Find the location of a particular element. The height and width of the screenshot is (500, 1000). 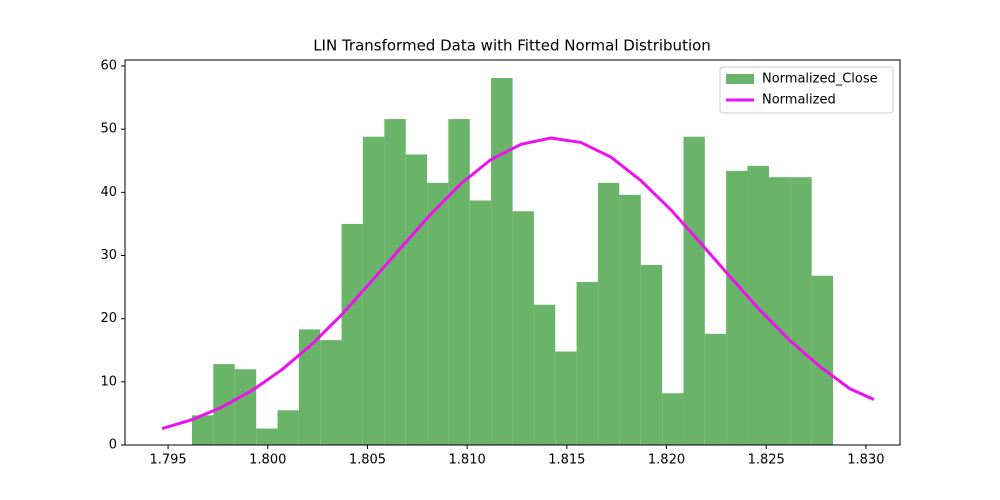

x-tick-label: 1.800 is located at coordinates (267, 460).